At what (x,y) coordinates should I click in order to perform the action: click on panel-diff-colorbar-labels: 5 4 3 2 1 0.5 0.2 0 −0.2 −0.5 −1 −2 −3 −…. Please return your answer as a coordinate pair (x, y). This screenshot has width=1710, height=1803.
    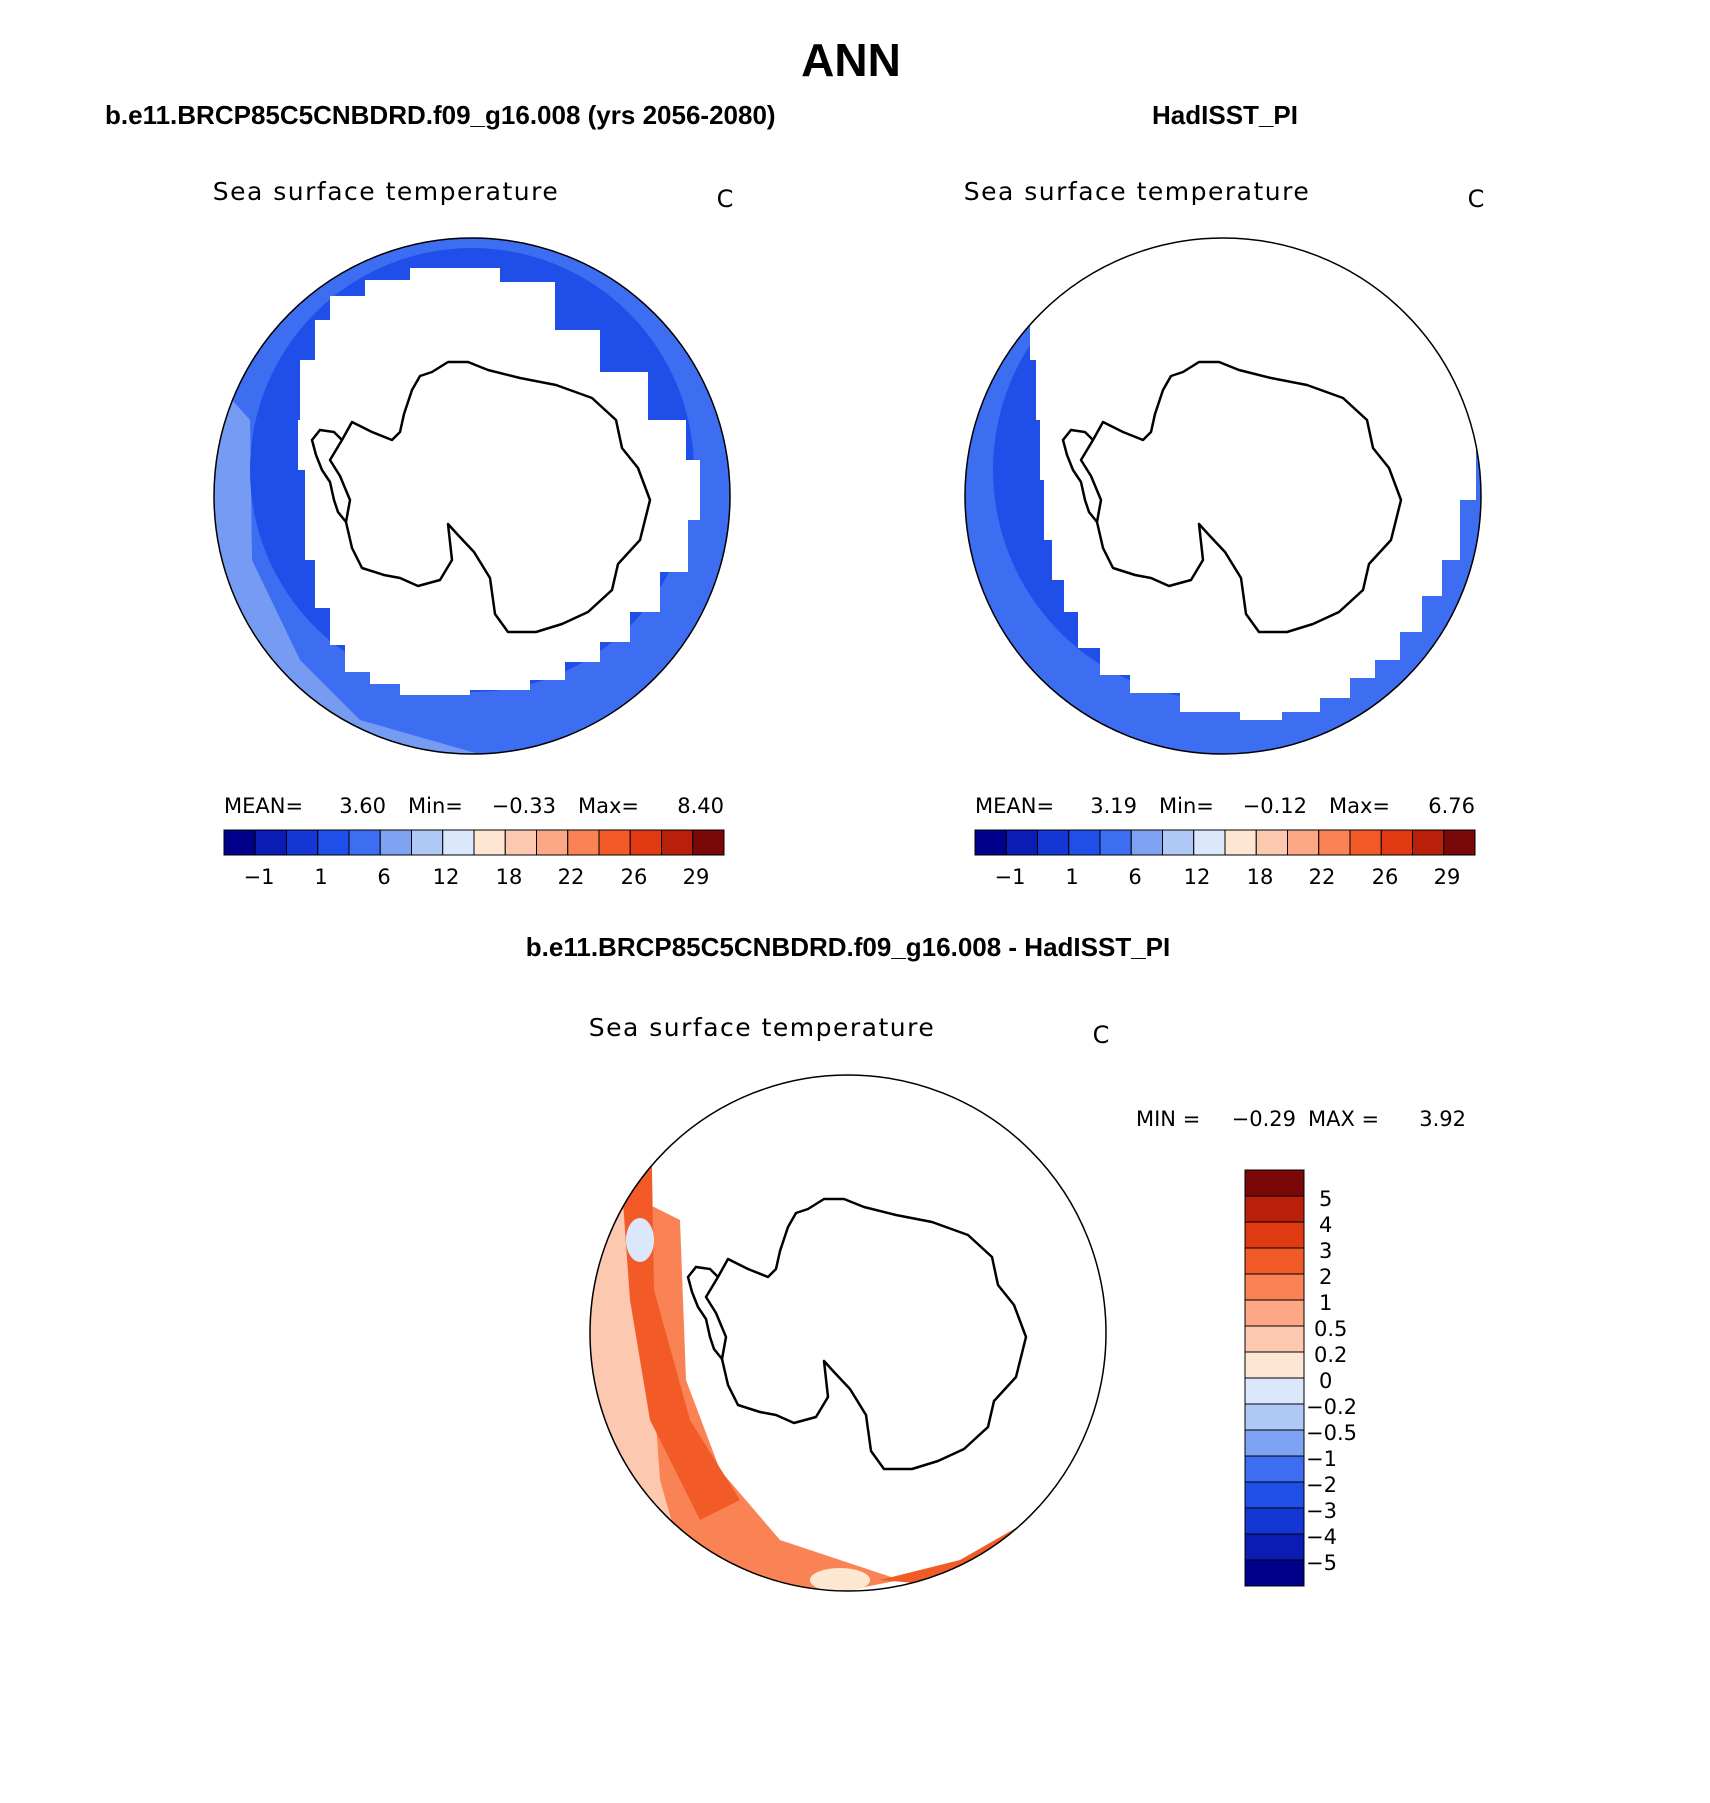
    Looking at the image, I should click on (1331, 1381).